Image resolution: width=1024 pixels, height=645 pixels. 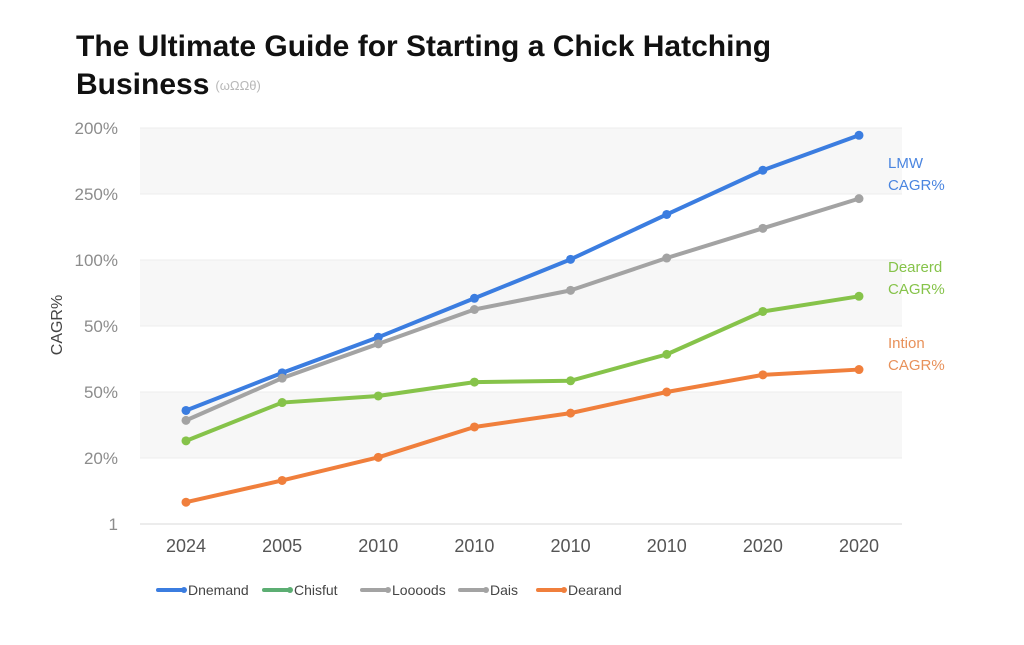 I want to click on annotation-label: Dearerd, so click(x=915, y=267).